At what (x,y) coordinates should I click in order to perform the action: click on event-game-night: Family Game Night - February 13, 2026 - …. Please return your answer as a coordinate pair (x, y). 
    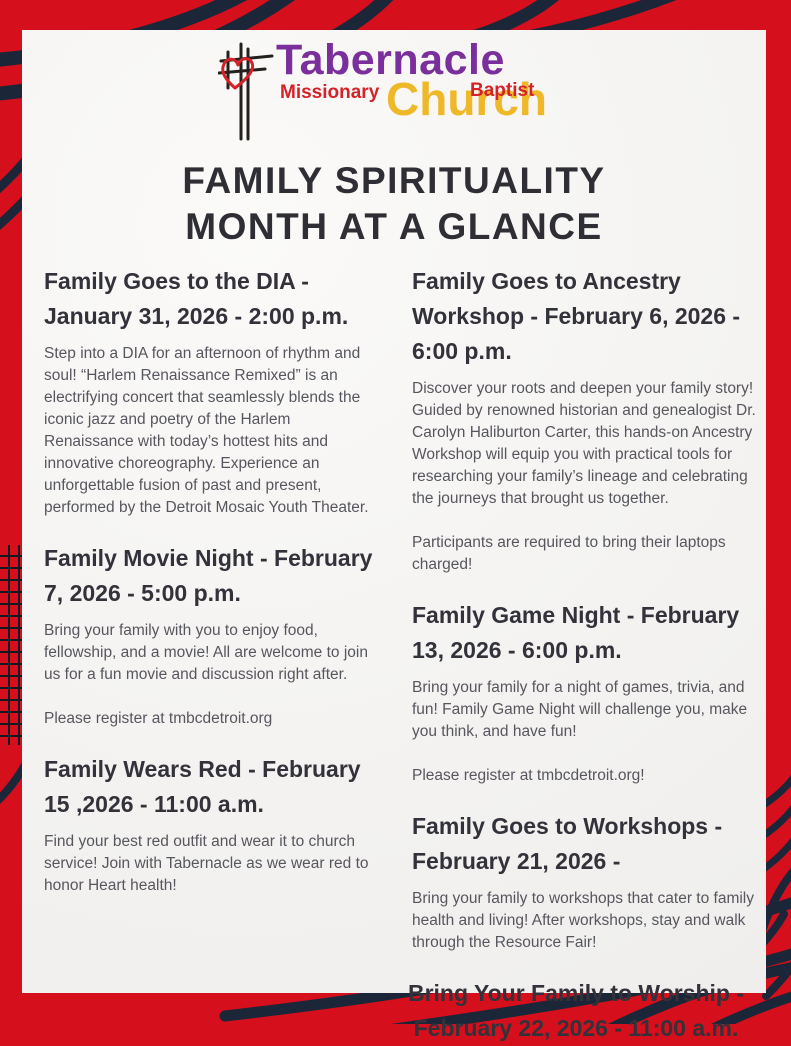
    Looking at the image, I should click on (585, 692).